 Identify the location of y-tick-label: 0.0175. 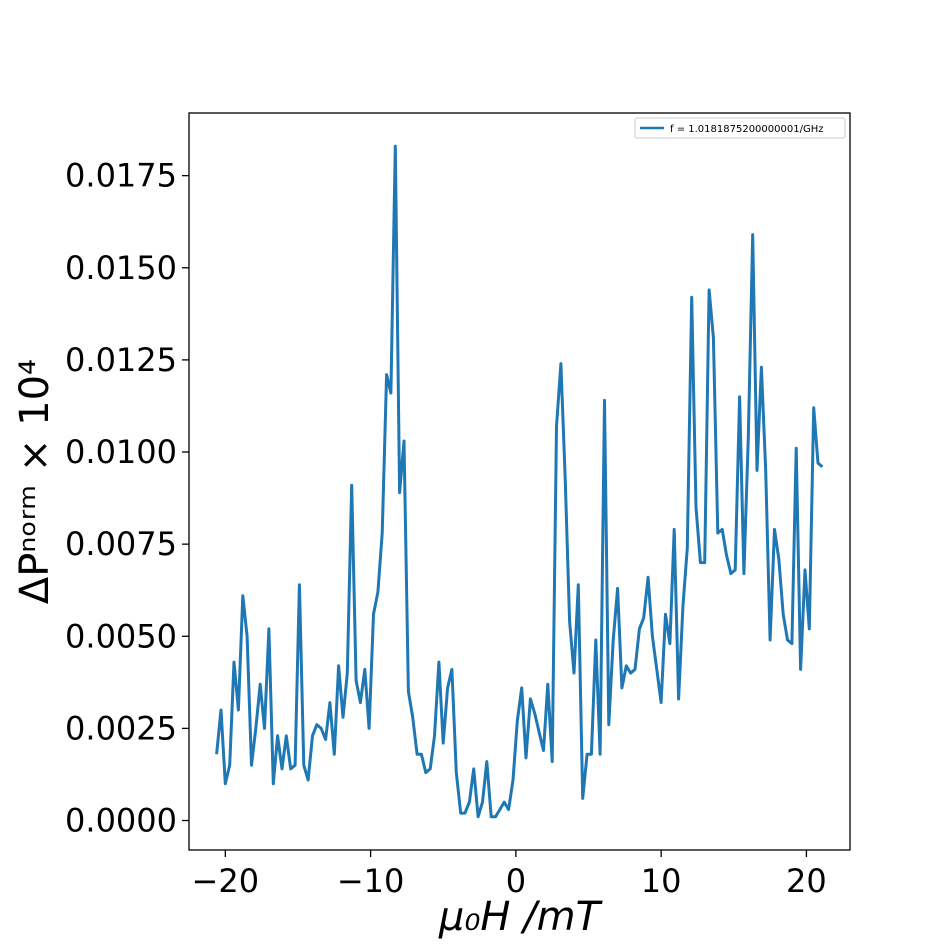
(121, 176).